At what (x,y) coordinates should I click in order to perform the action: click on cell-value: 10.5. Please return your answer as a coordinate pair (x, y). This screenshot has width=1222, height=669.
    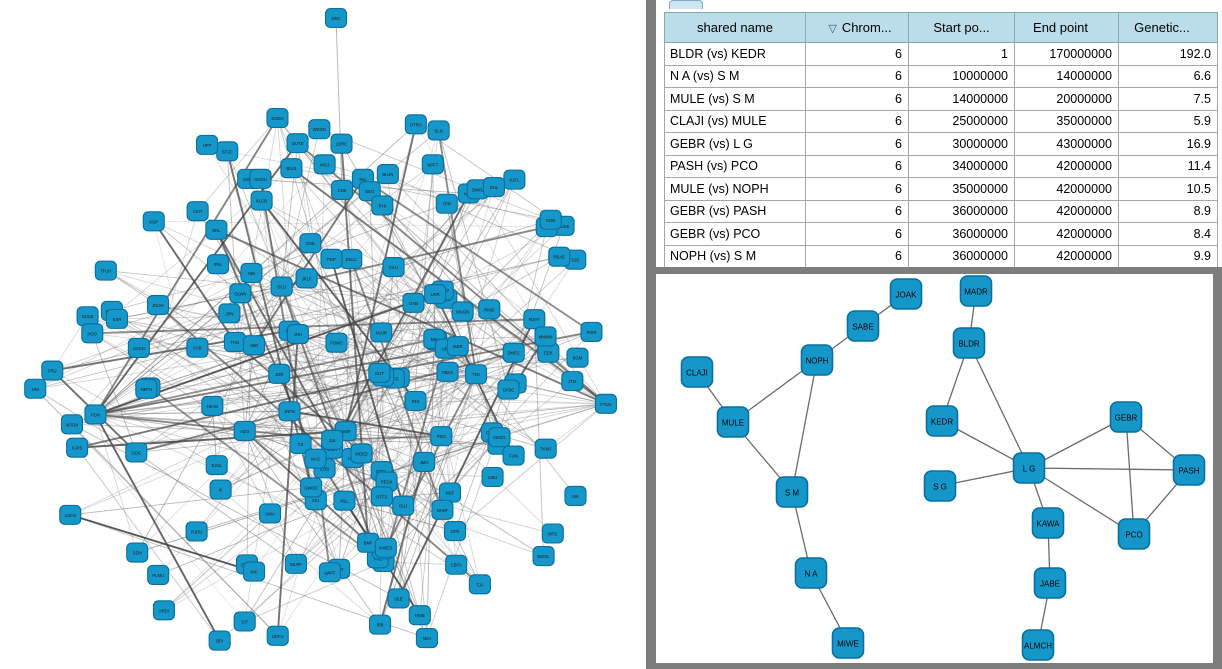
    Looking at the image, I should click on (1168, 189).